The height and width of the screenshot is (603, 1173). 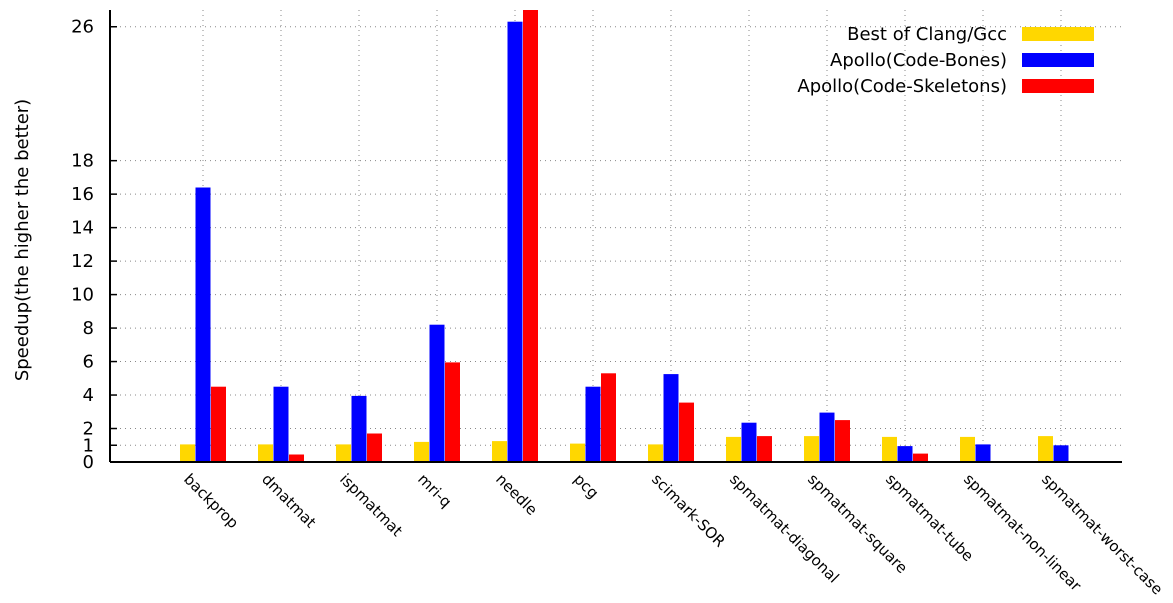 What do you see at coordinates (88, 445) in the screenshot?
I see `y-tick-label-1: 1` at bounding box center [88, 445].